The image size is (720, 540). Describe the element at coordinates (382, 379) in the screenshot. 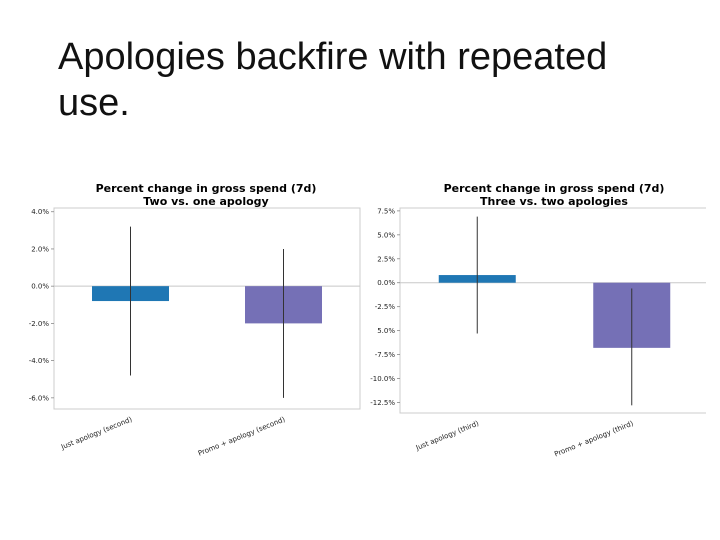

I see `y-tick-label: -10.0%` at that location.